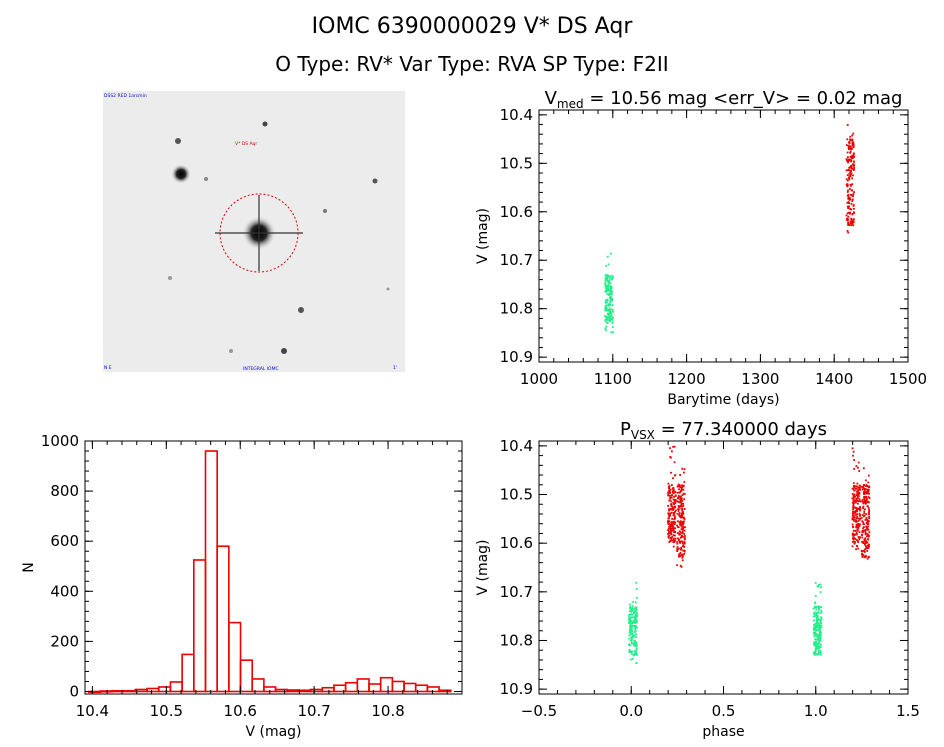 This screenshot has width=944, height=747. I want to click on y-tick-label: 800, so click(64, 491).